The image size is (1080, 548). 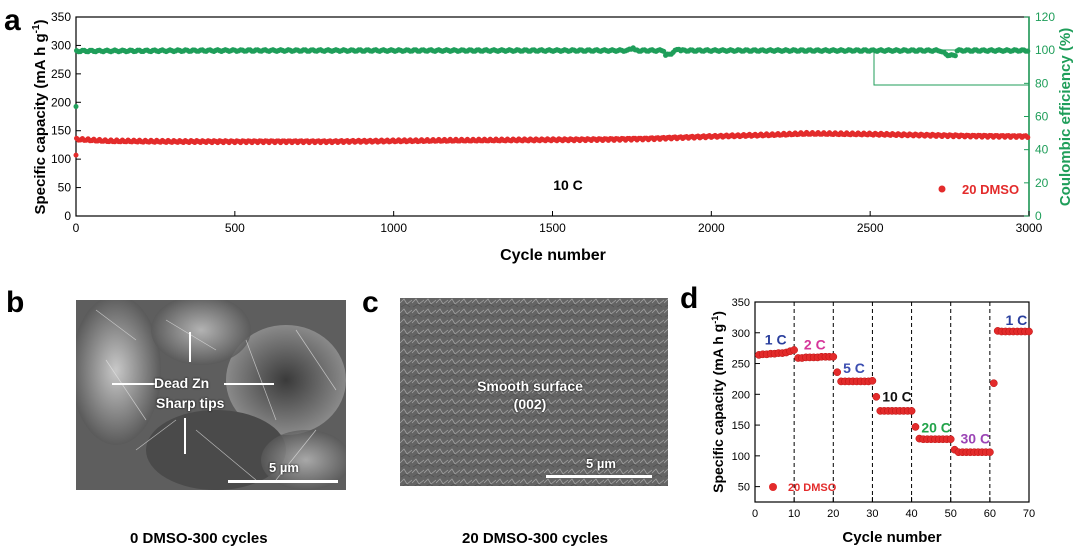 I want to click on d-legend-label: 20 DMSO, so click(x=812, y=488).